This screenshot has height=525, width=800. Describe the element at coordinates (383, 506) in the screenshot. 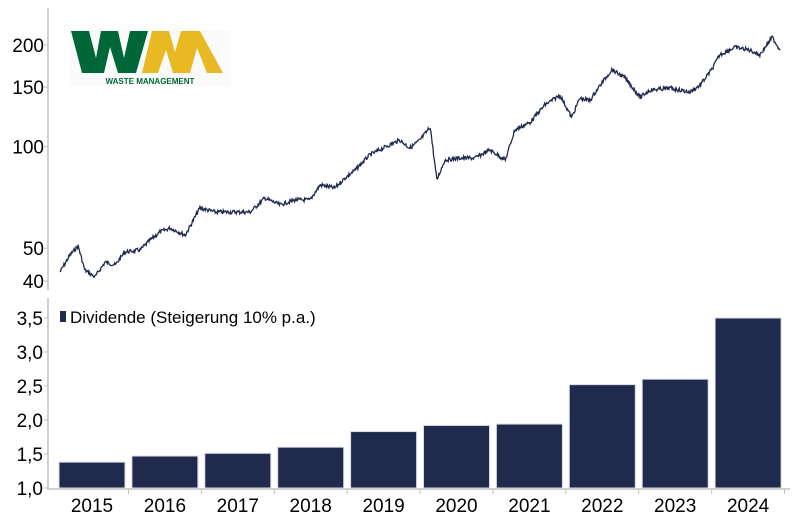

I see `dividend-x-tick-label: 2019` at that location.